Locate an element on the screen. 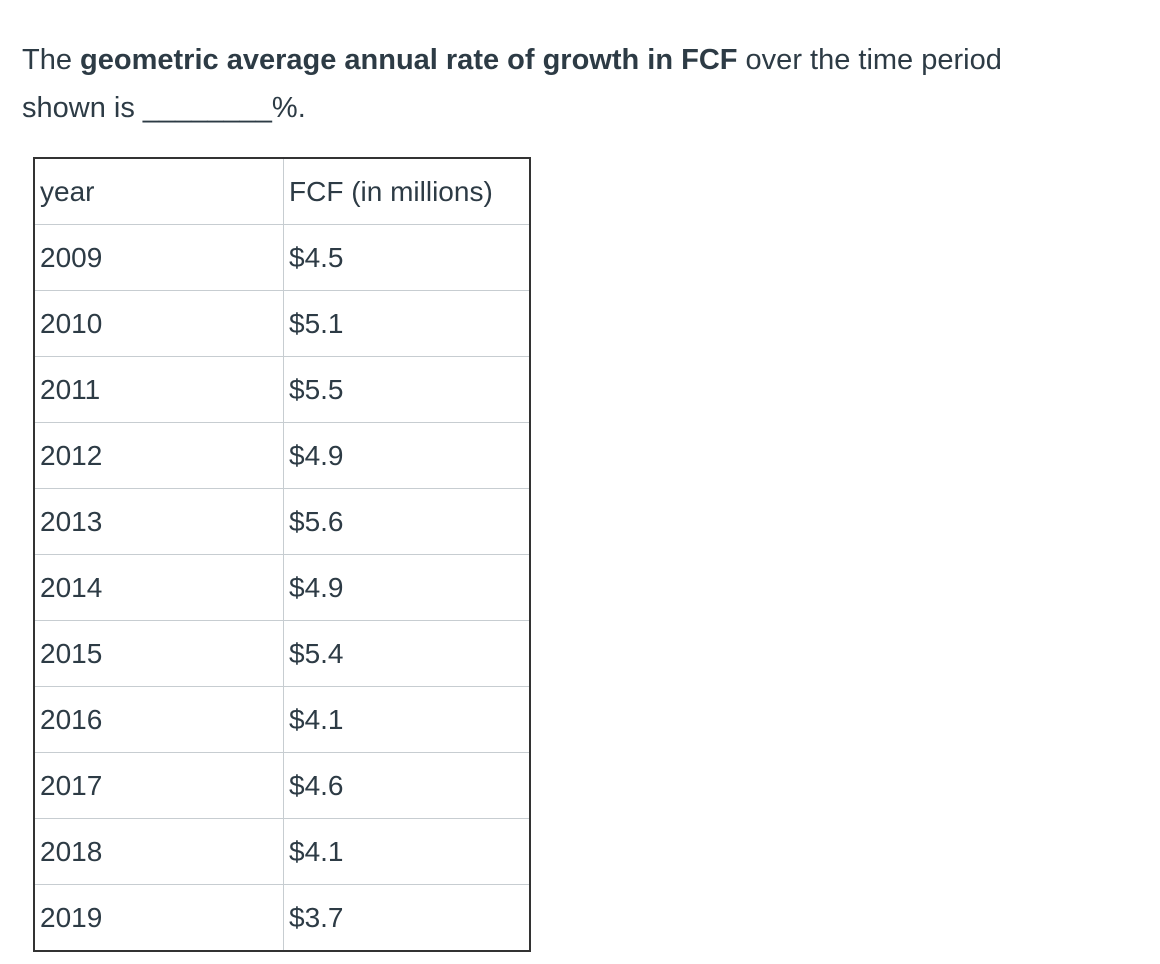 The image size is (1160, 964). table-row: 2012 $4.9 is located at coordinates (282, 455).